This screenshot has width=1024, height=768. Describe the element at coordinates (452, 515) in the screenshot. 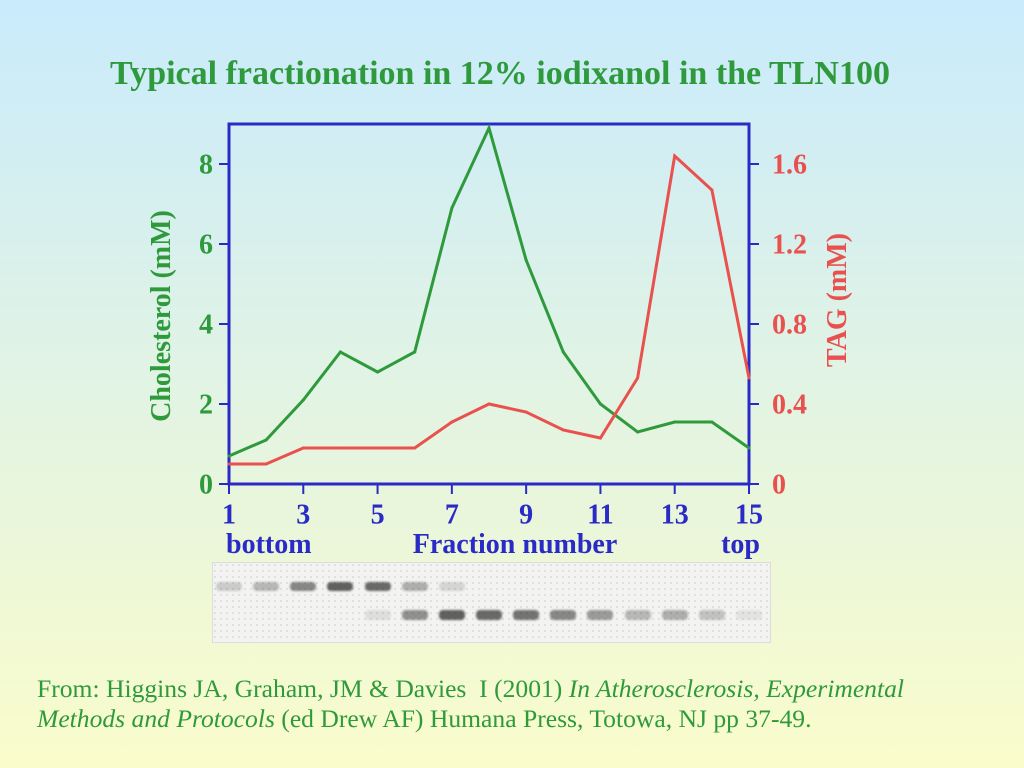

I see `x-tick-label: 7` at that location.